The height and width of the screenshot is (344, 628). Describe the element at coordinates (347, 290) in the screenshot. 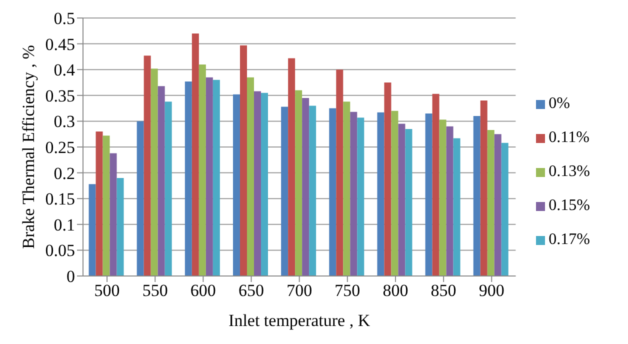

I see `x-tick-label: 750` at that location.